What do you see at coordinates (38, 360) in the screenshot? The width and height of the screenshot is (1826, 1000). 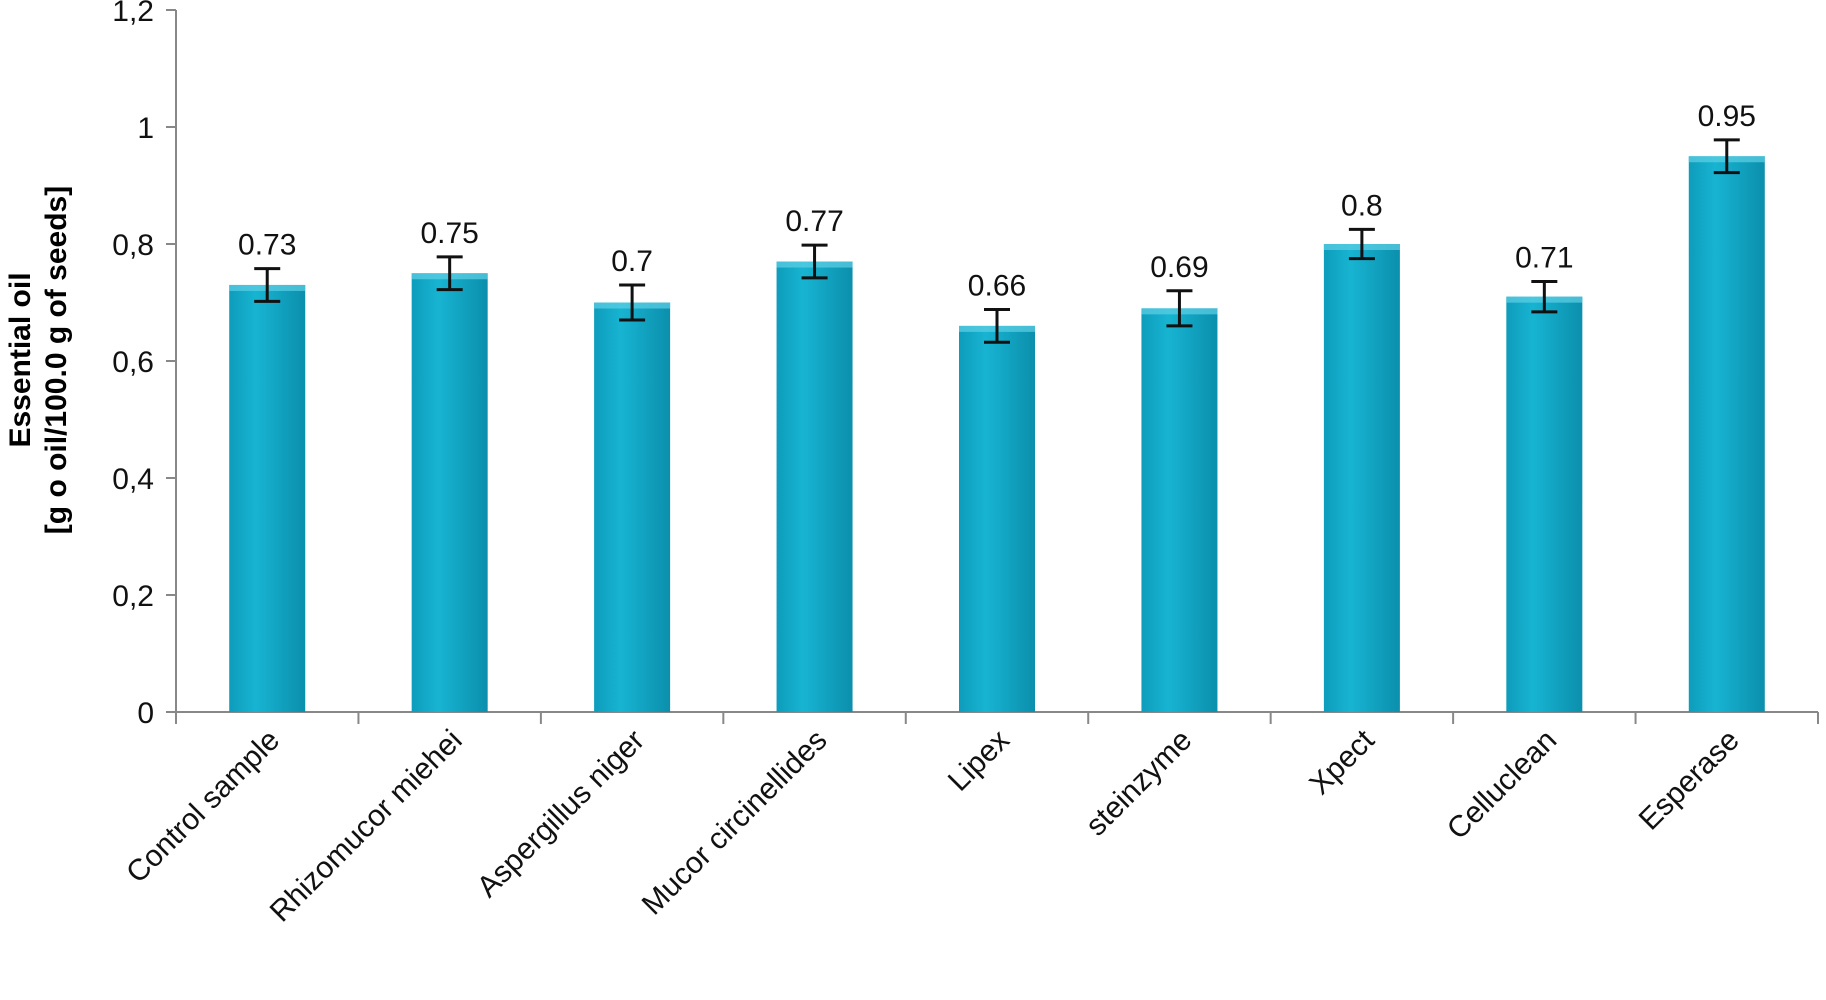 I see `y-axis-title: Essential oil [g o oil/100.0 g of seeds]` at bounding box center [38, 360].